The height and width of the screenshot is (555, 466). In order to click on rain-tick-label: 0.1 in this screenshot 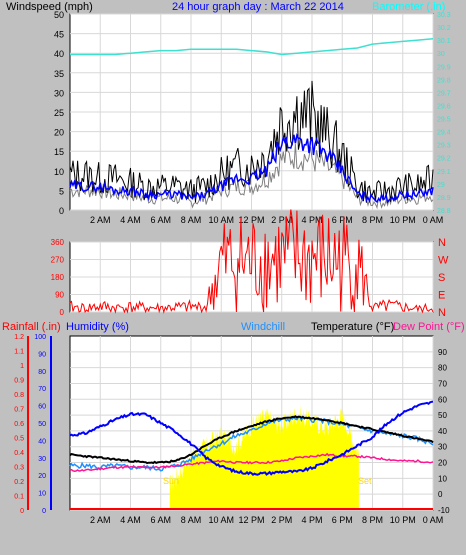, I will do `click(19, 497)`.